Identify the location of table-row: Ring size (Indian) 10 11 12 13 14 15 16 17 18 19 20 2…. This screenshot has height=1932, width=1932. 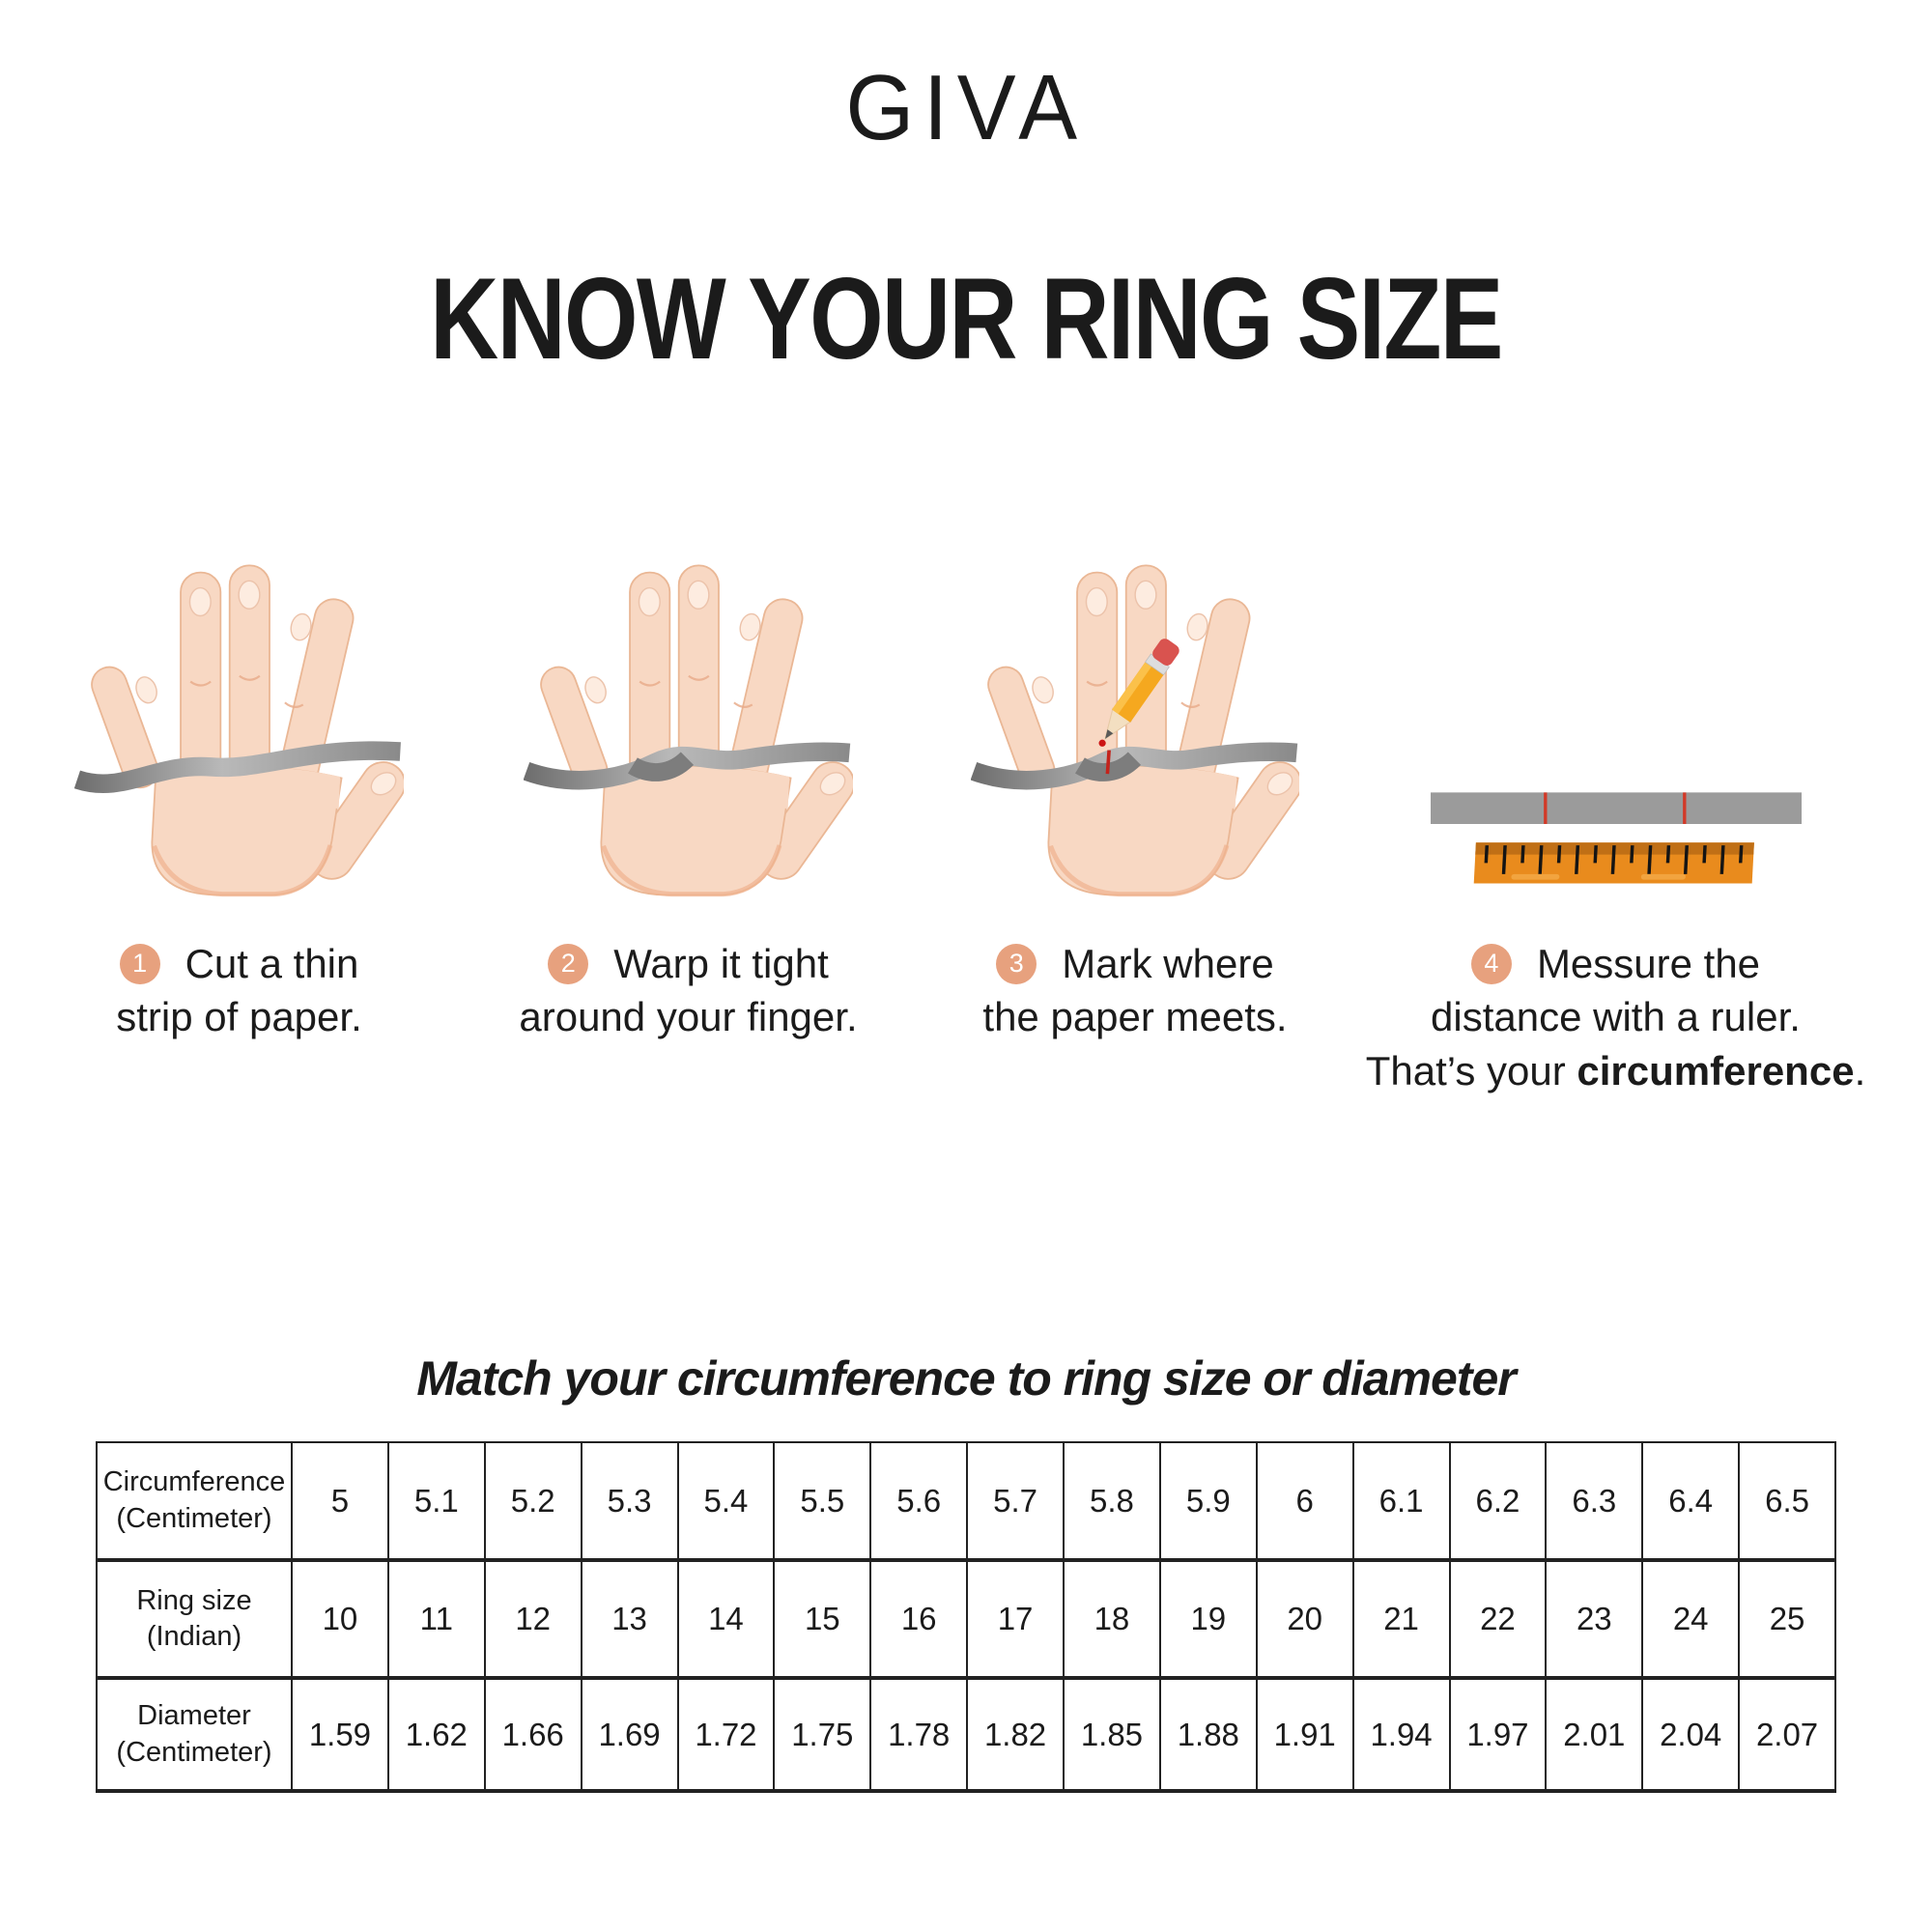
(966, 1619).